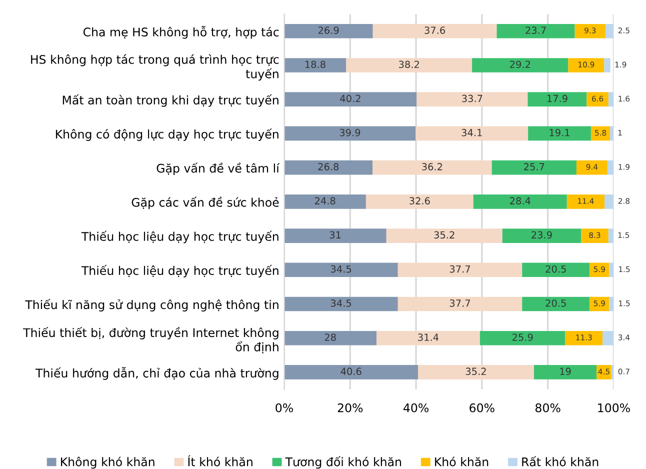 The image size is (646, 469). Describe the element at coordinates (220, 460) in the screenshot. I see `legend-label: Ít khó khăn` at that location.